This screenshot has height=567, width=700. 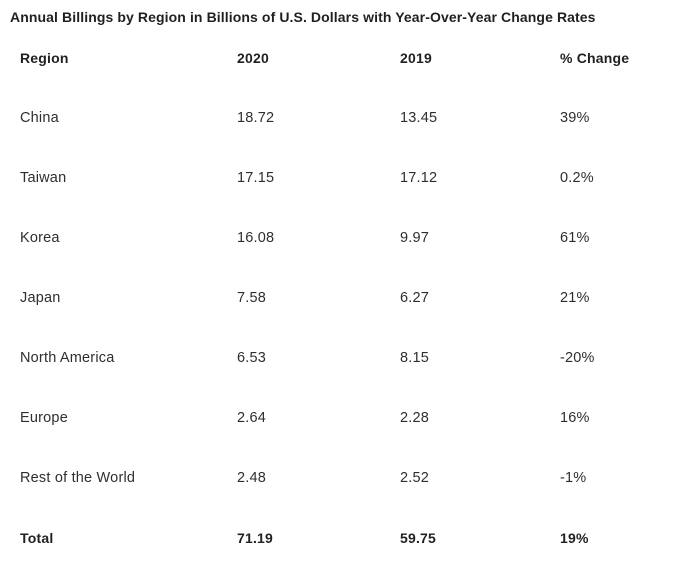 What do you see at coordinates (577, 178) in the screenshot?
I see `change-cell: 0.2%` at bounding box center [577, 178].